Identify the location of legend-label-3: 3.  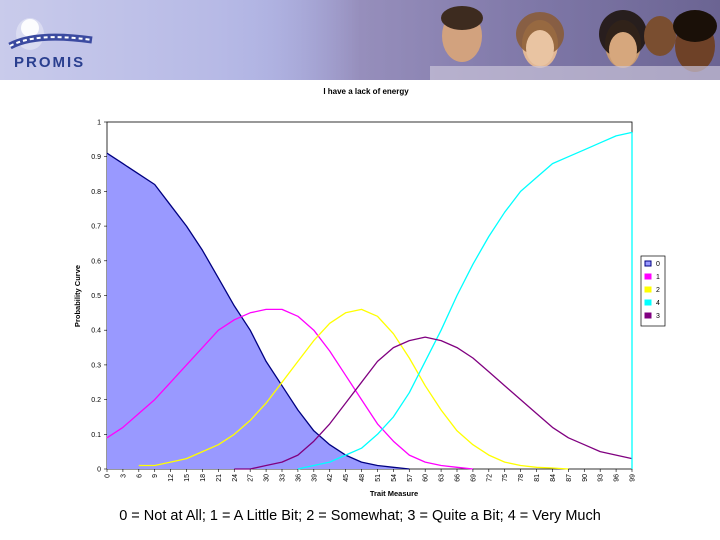
(658, 316).